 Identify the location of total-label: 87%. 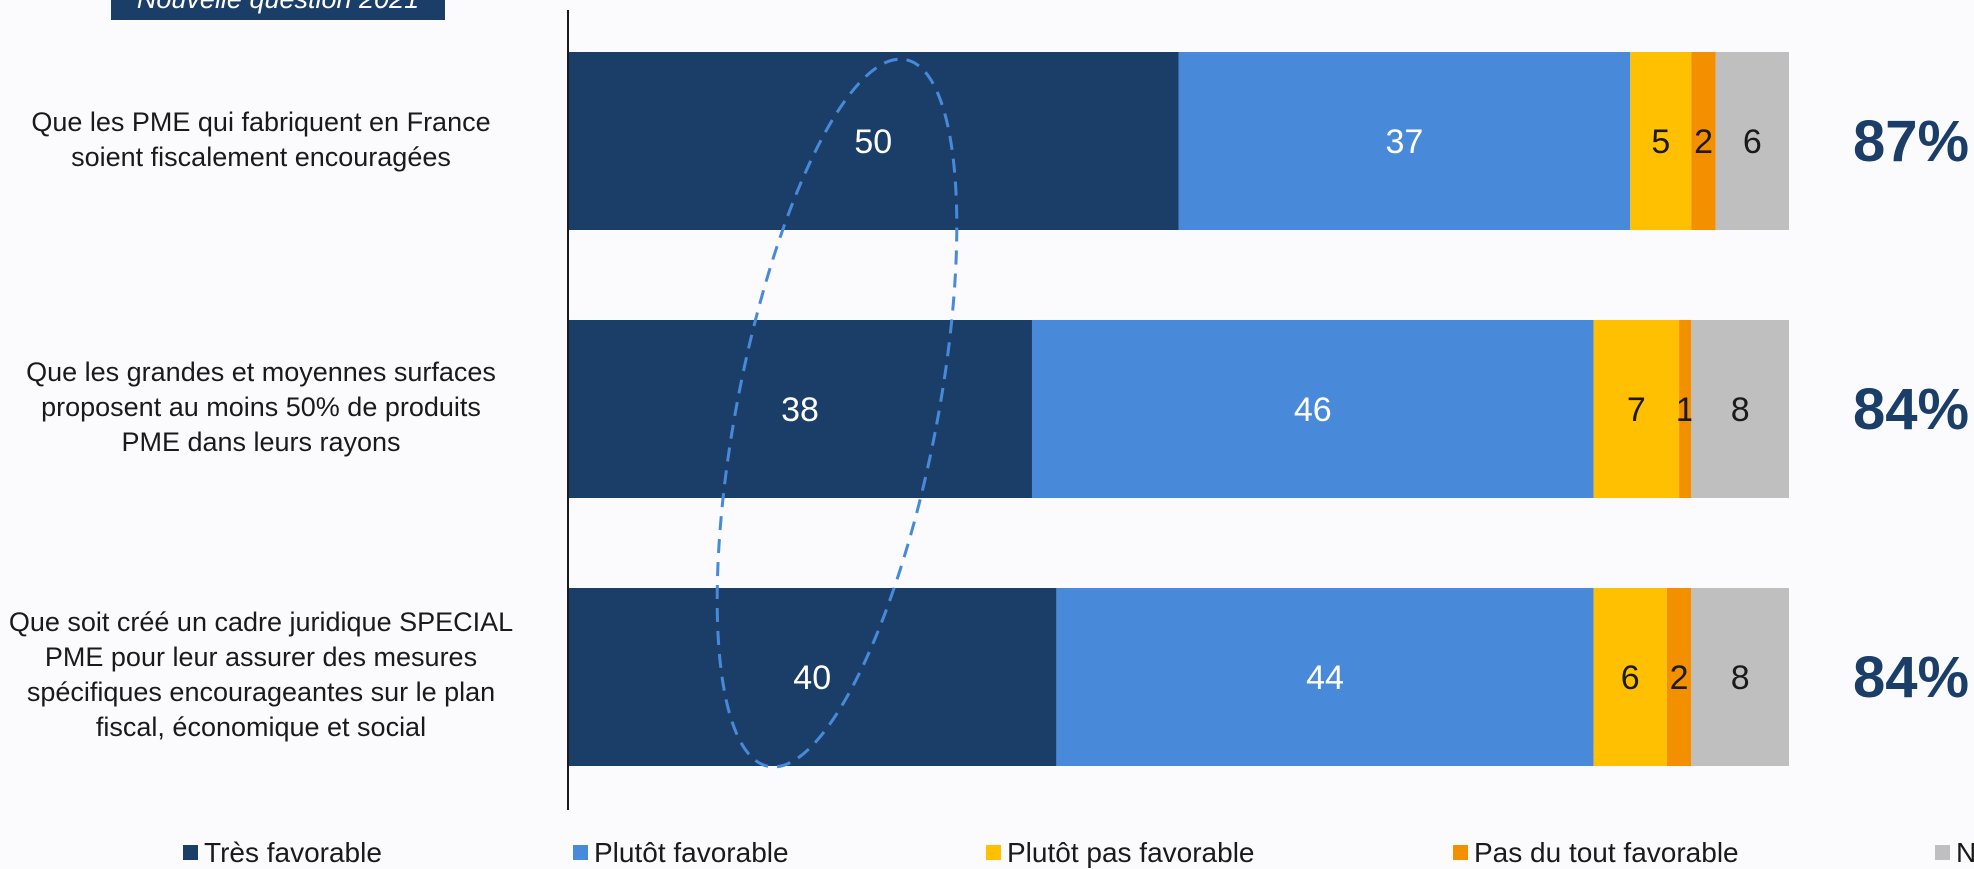
(1911, 141).